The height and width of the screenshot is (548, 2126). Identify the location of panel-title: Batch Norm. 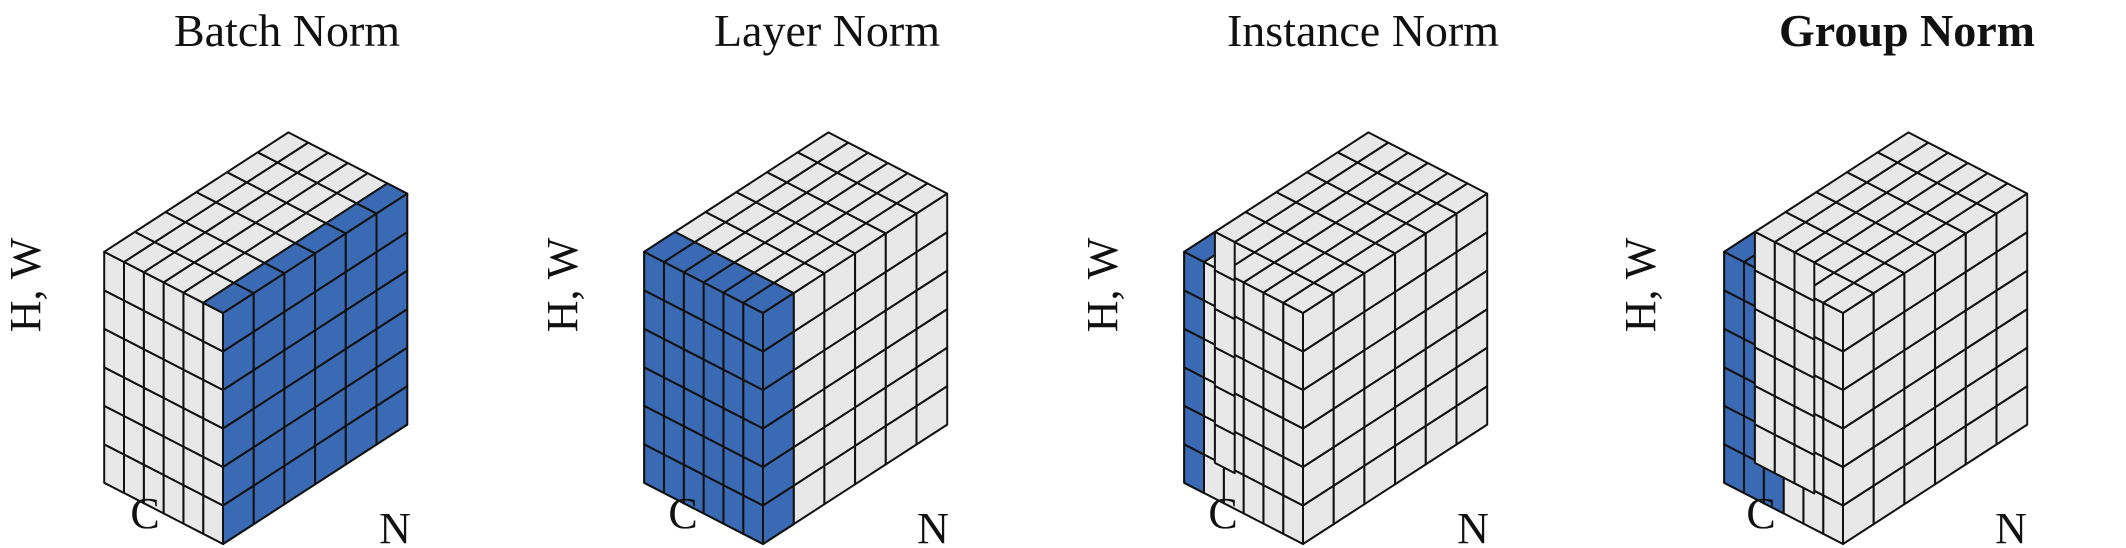
(287, 30).